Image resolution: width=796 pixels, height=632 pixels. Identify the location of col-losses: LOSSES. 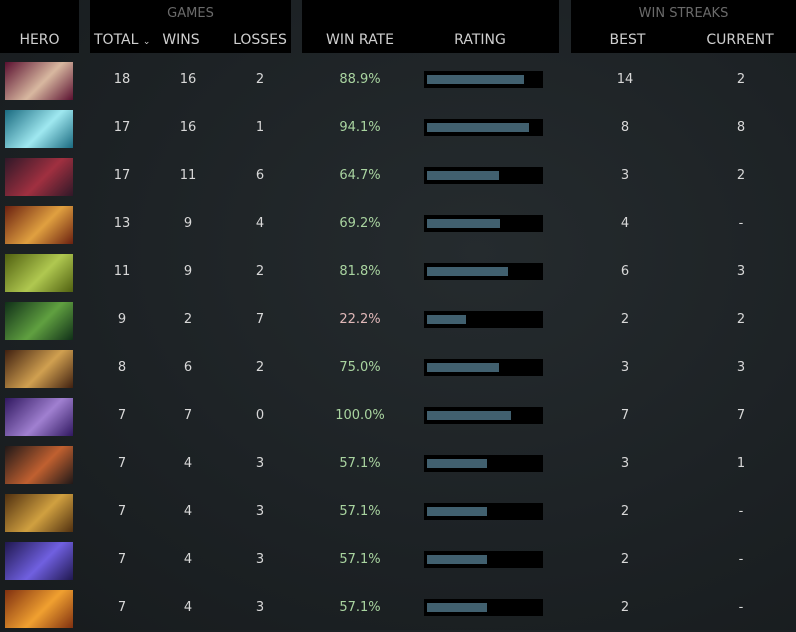
(260, 40).